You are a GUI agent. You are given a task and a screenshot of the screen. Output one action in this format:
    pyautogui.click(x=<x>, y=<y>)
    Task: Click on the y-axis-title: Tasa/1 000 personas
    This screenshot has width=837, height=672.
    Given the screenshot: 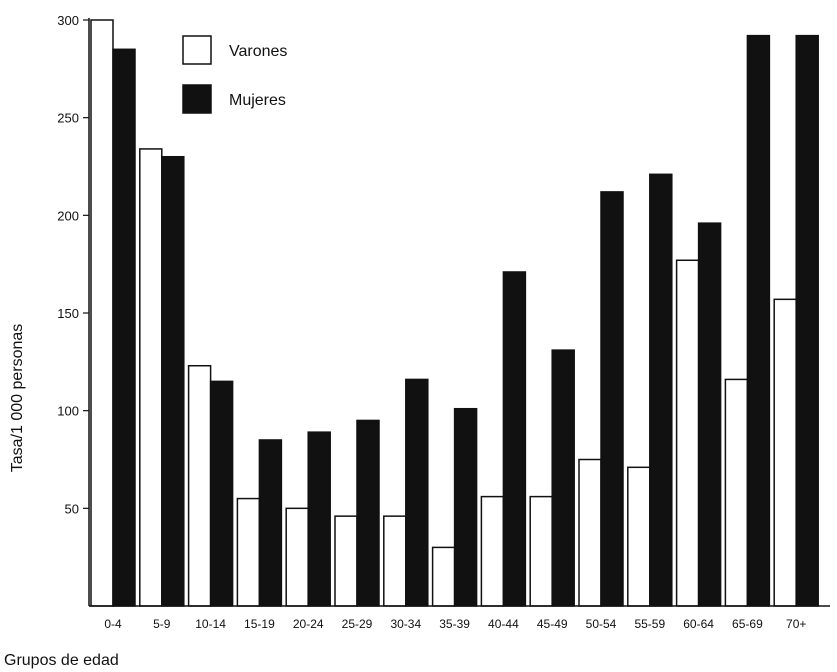 What is the action you would take?
    pyautogui.click(x=17, y=398)
    